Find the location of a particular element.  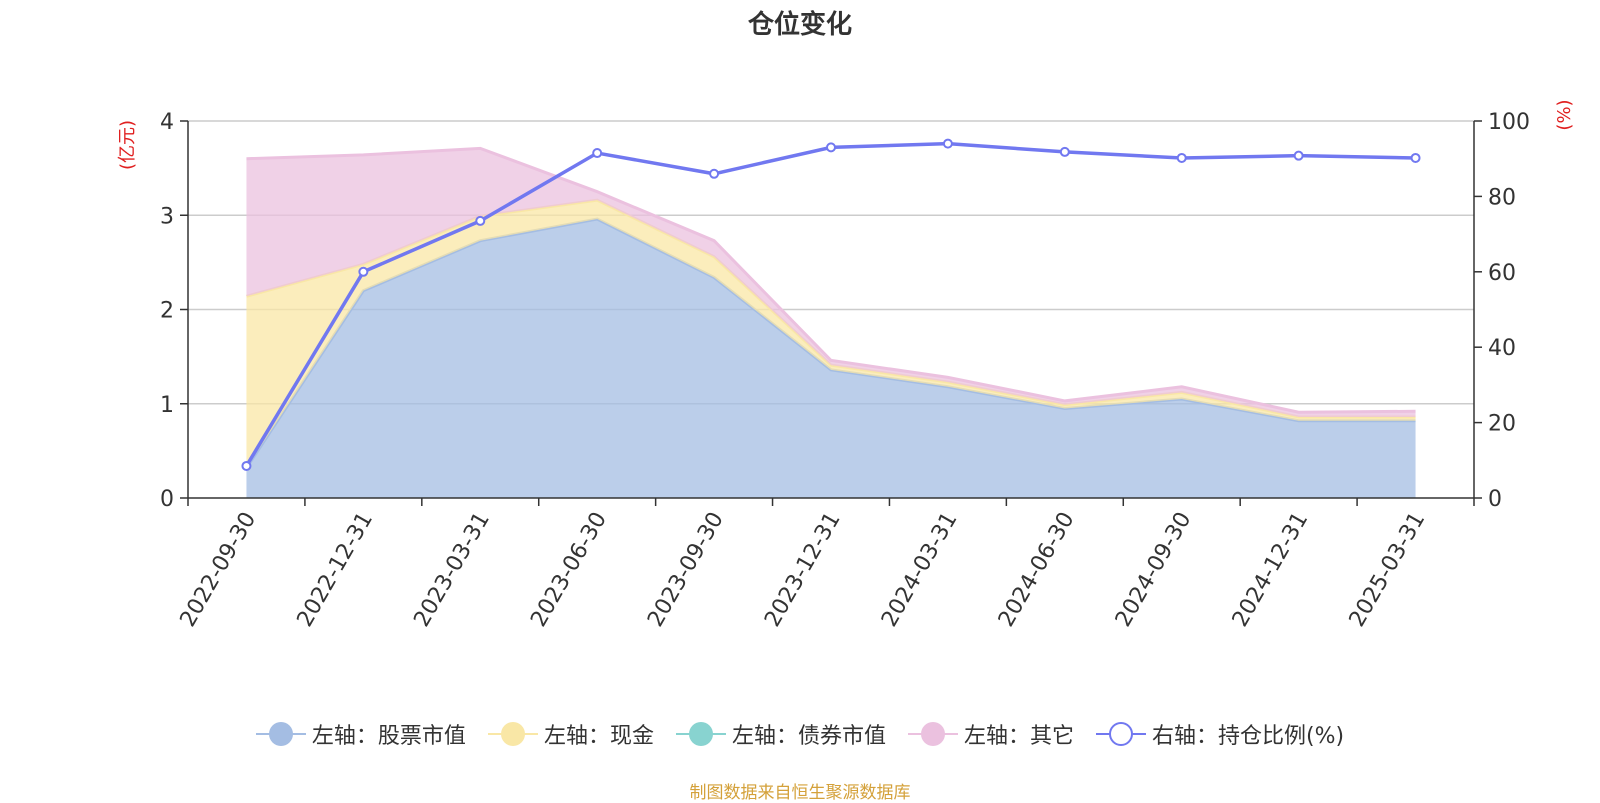

x-tick-label: 2024-03-31 is located at coordinates (920, 569).